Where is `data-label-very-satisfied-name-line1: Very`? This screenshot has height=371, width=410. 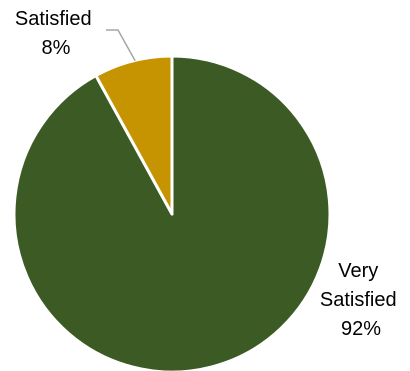 data-label-very-satisfied-name-line1: Very is located at coordinates (358, 271).